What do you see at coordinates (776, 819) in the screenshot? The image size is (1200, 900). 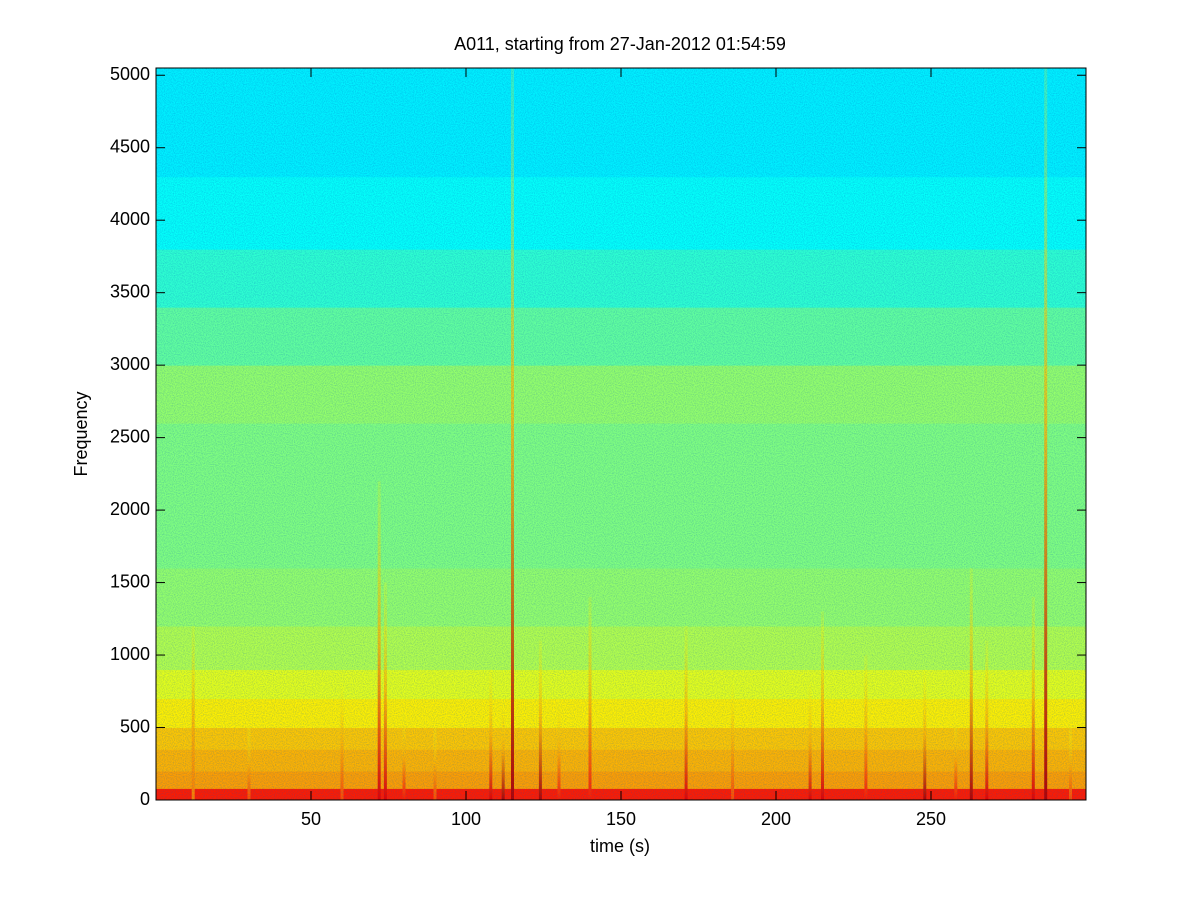 I see `x-tick-label: 200` at bounding box center [776, 819].